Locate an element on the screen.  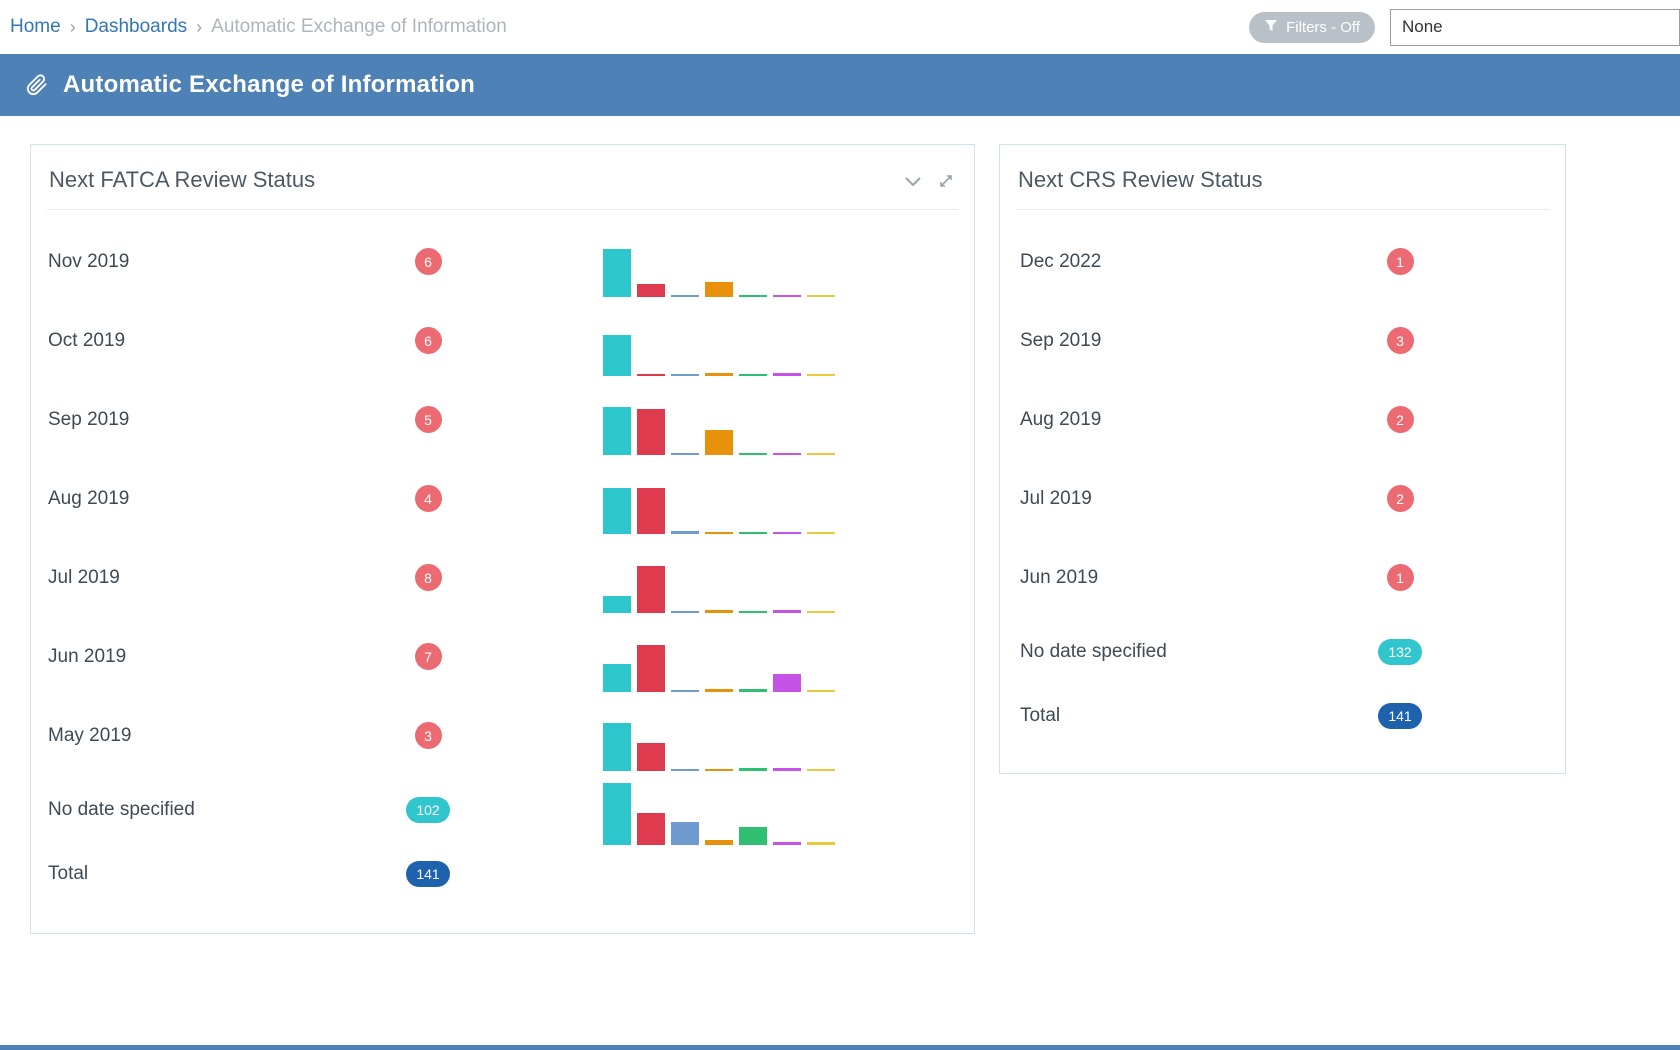
expand-icon is located at coordinates (946, 181).